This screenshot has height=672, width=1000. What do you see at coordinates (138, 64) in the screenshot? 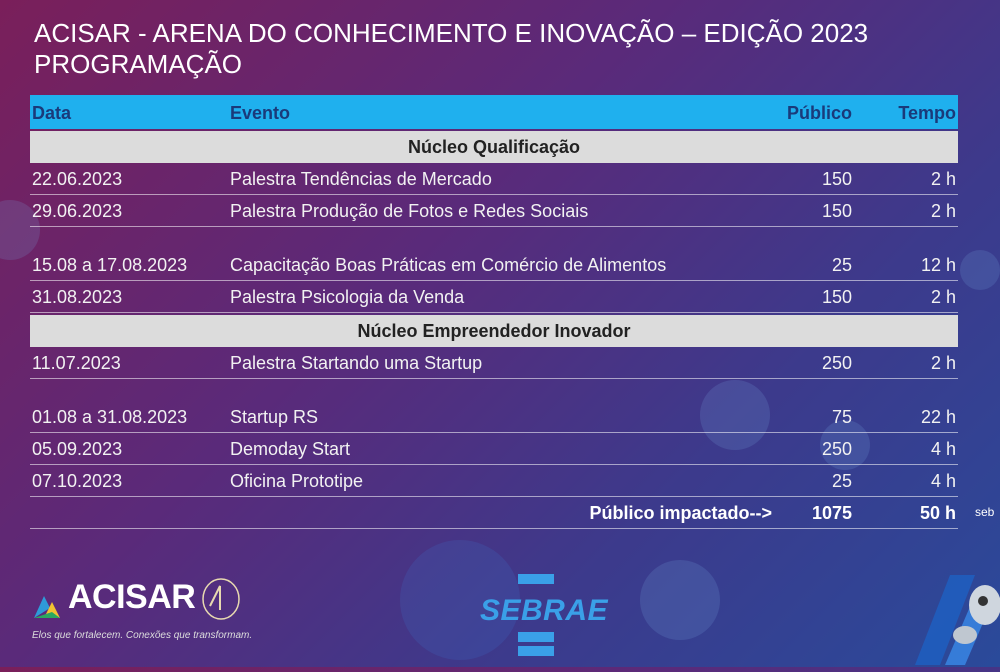
I see `title-line-2: PROGRAMAÇÃO` at bounding box center [138, 64].